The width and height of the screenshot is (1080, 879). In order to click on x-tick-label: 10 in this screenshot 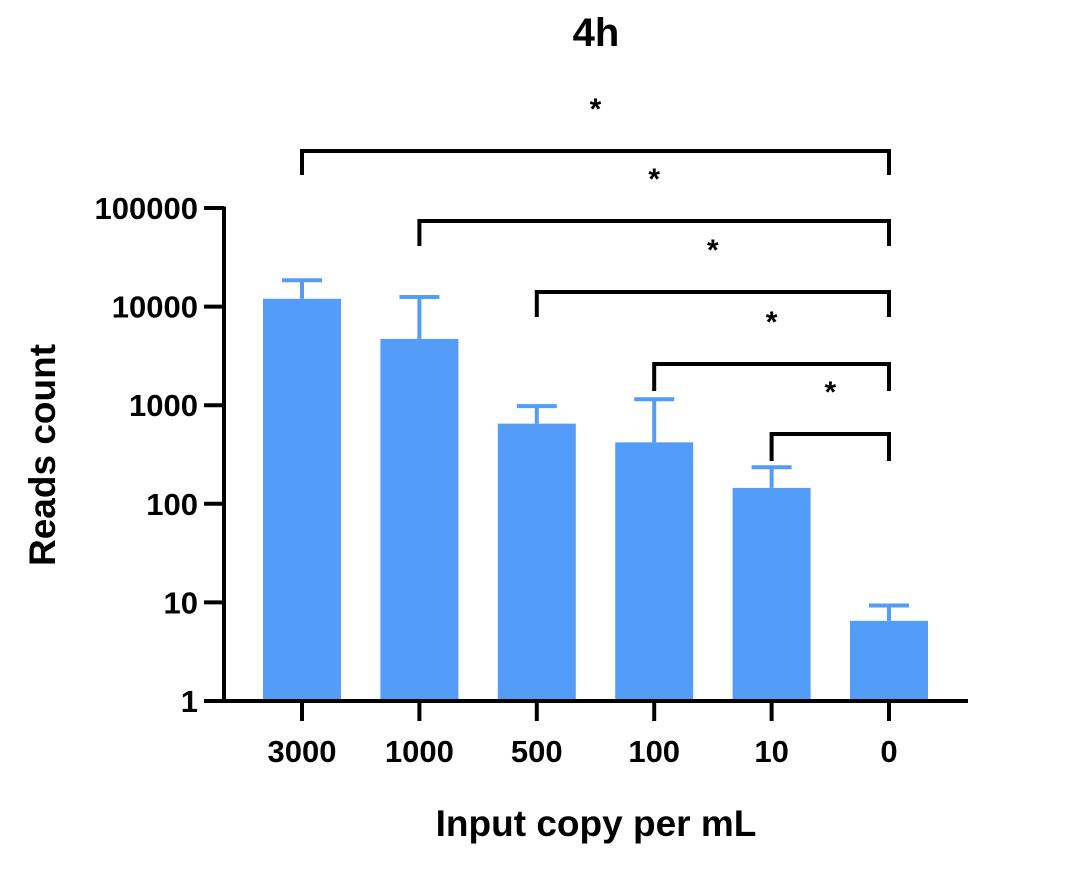, I will do `click(771, 751)`.